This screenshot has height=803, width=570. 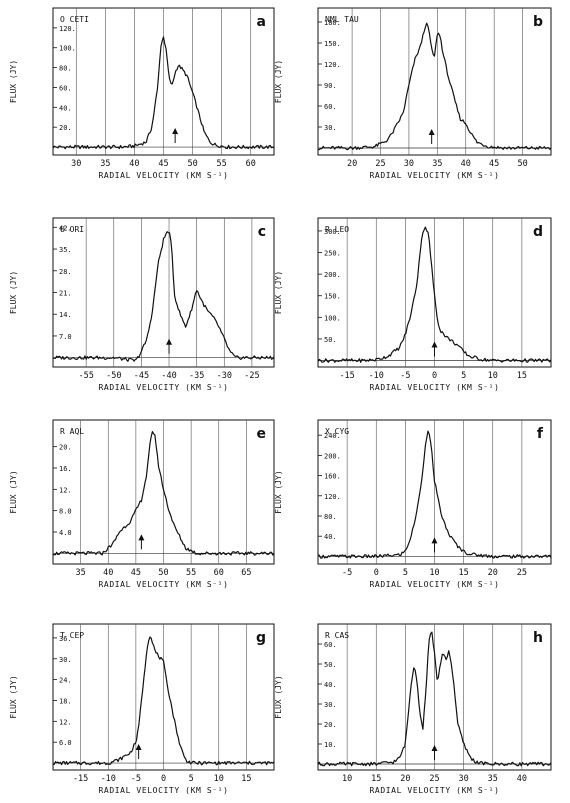 What do you see at coordinates (65, 272) in the screenshot?
I see `y-tick-label: 28.` at bounding box center [65, 272].